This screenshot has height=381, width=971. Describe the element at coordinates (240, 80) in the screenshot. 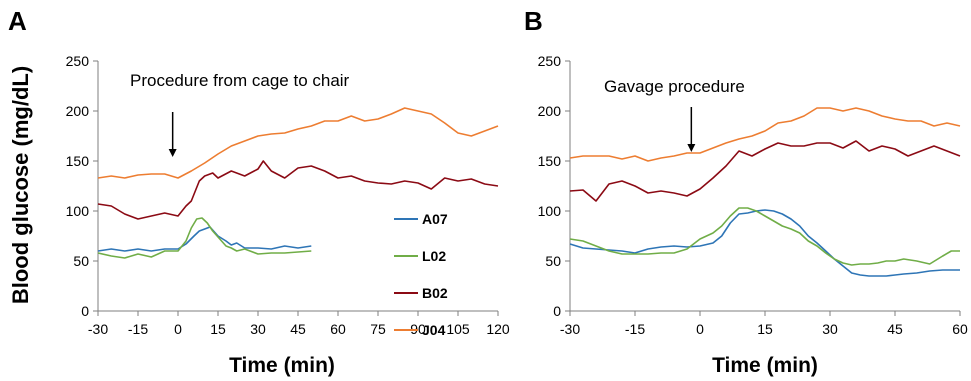

I see `annotation-a: Procedure from cage to chair` at that location.